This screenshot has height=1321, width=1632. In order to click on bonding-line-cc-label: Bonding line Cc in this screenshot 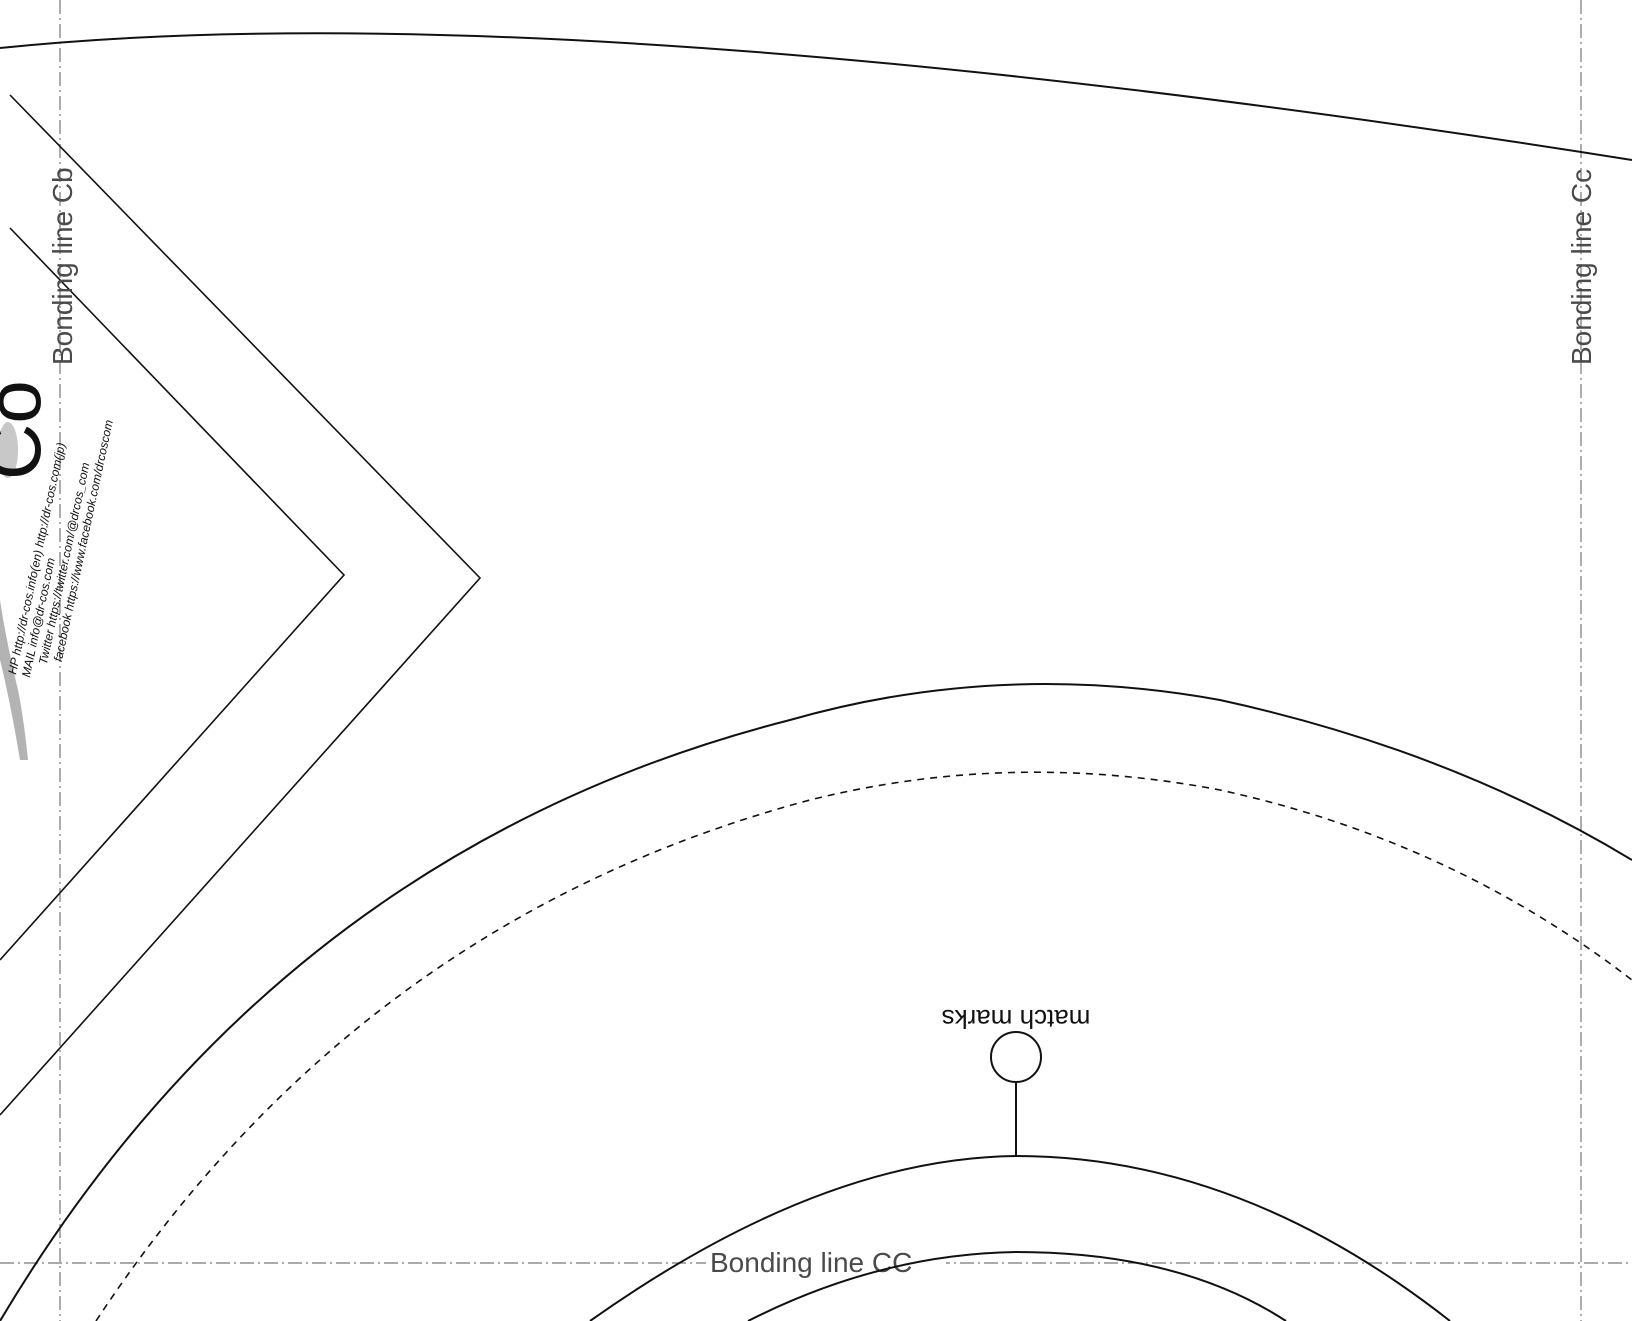, I will do `click(1581, 267)`.